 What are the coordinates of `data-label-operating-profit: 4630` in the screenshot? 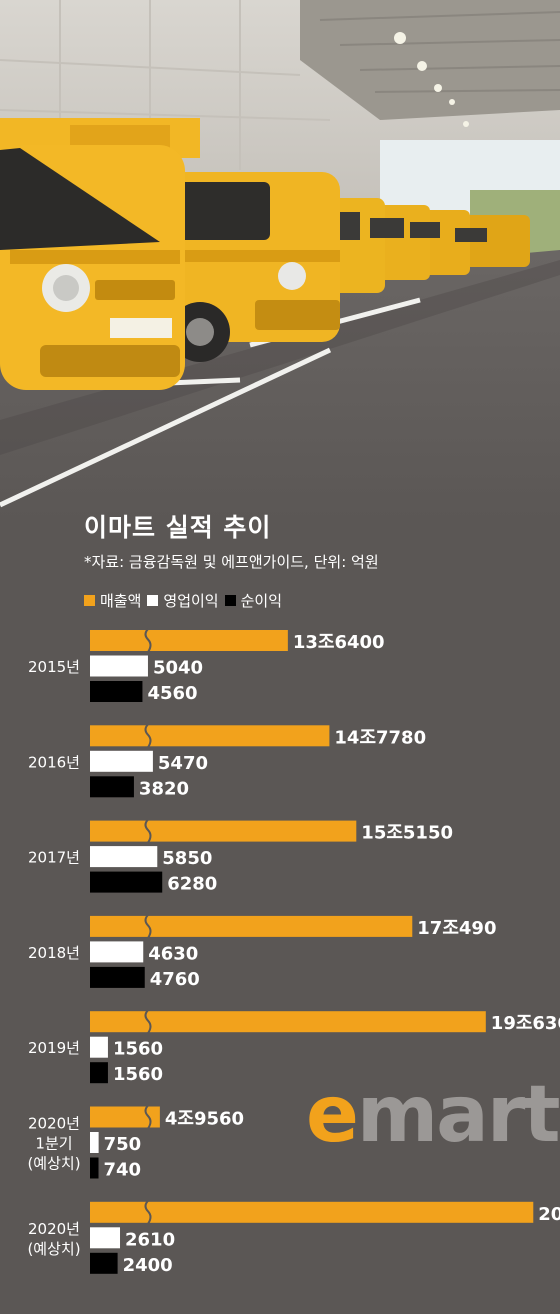 It's located at (173, 953).